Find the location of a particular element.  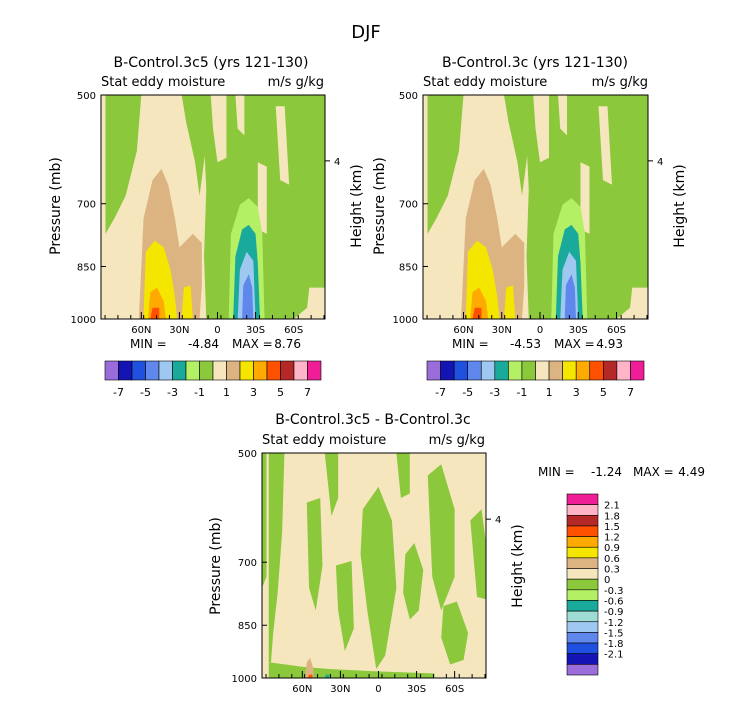

panel-2-colorbar-label-6: 5 is located at coordinates (603, 392).